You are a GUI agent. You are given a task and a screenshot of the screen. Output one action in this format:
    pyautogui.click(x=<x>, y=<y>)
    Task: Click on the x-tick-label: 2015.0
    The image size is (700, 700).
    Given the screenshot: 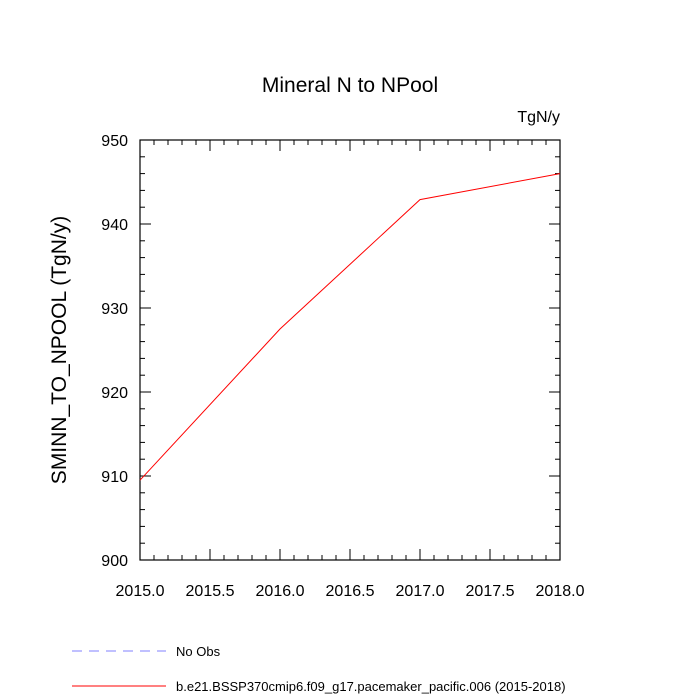 What is the action you would take?
    pyautogui.click(x=140, y=591)
    